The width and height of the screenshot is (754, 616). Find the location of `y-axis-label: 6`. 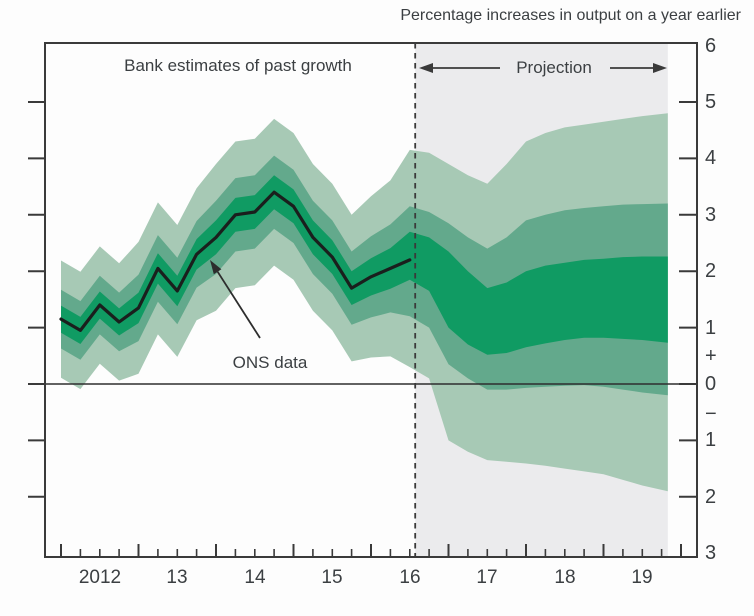

y-axis-label: 6 is located at coordinates (711, 46).